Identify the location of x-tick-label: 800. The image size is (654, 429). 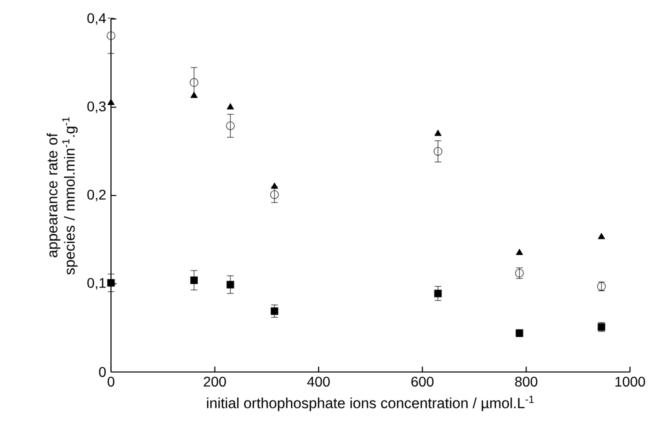
(526, 381).